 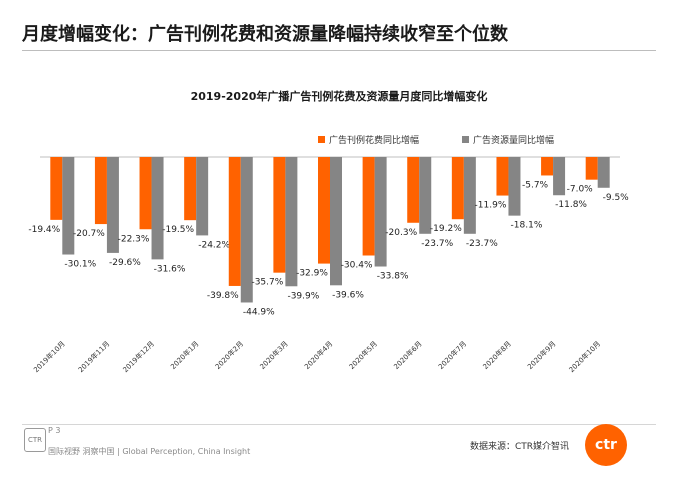 What do you see at coordinates (408, 355) in the screenshot?
I see `x-tick-label-9: 2020年6月` at bounding box center [408, 355].